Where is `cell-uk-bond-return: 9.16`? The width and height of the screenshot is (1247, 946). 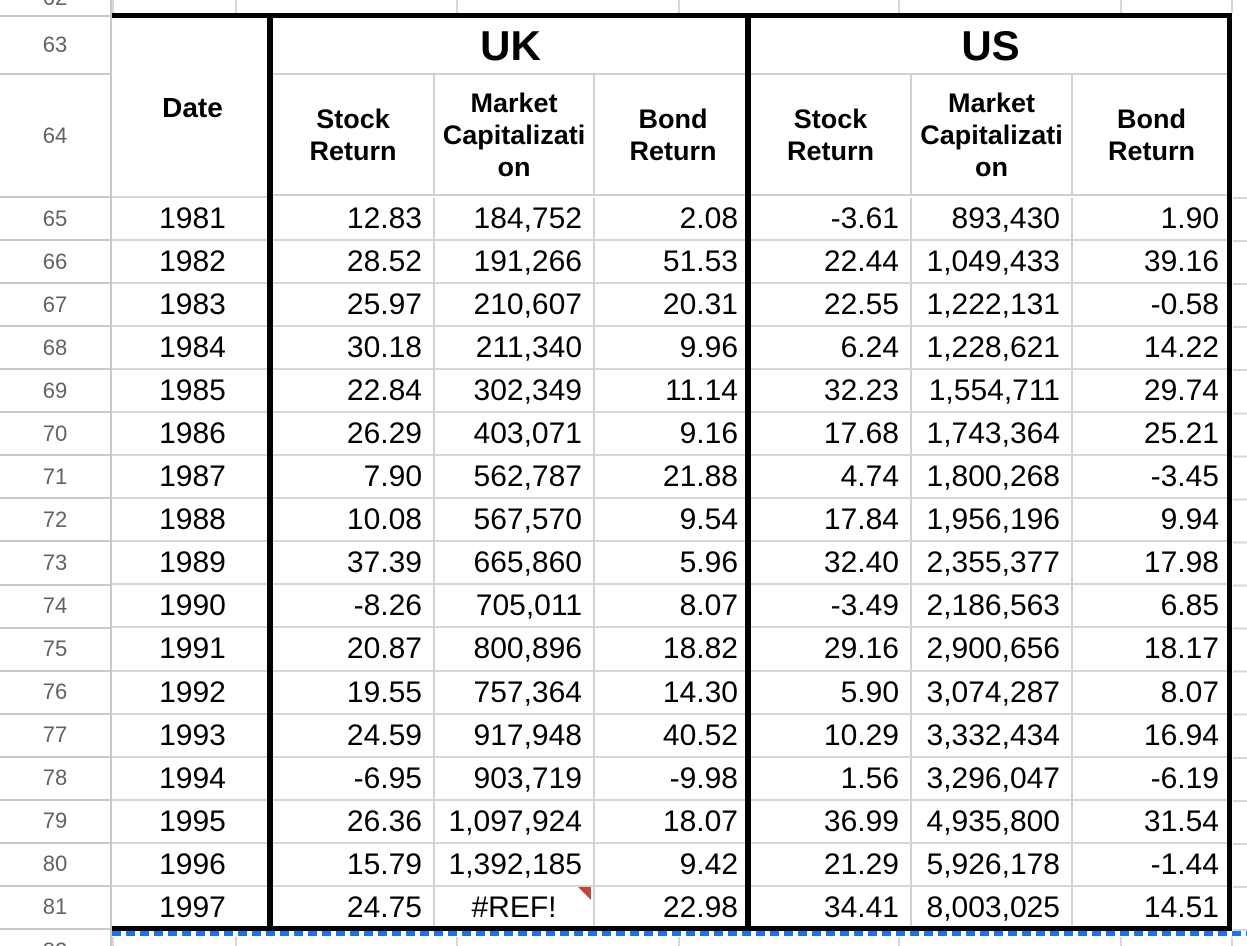
cell-uk-bond-return: 9.16 is located at coordinates (673, 435).